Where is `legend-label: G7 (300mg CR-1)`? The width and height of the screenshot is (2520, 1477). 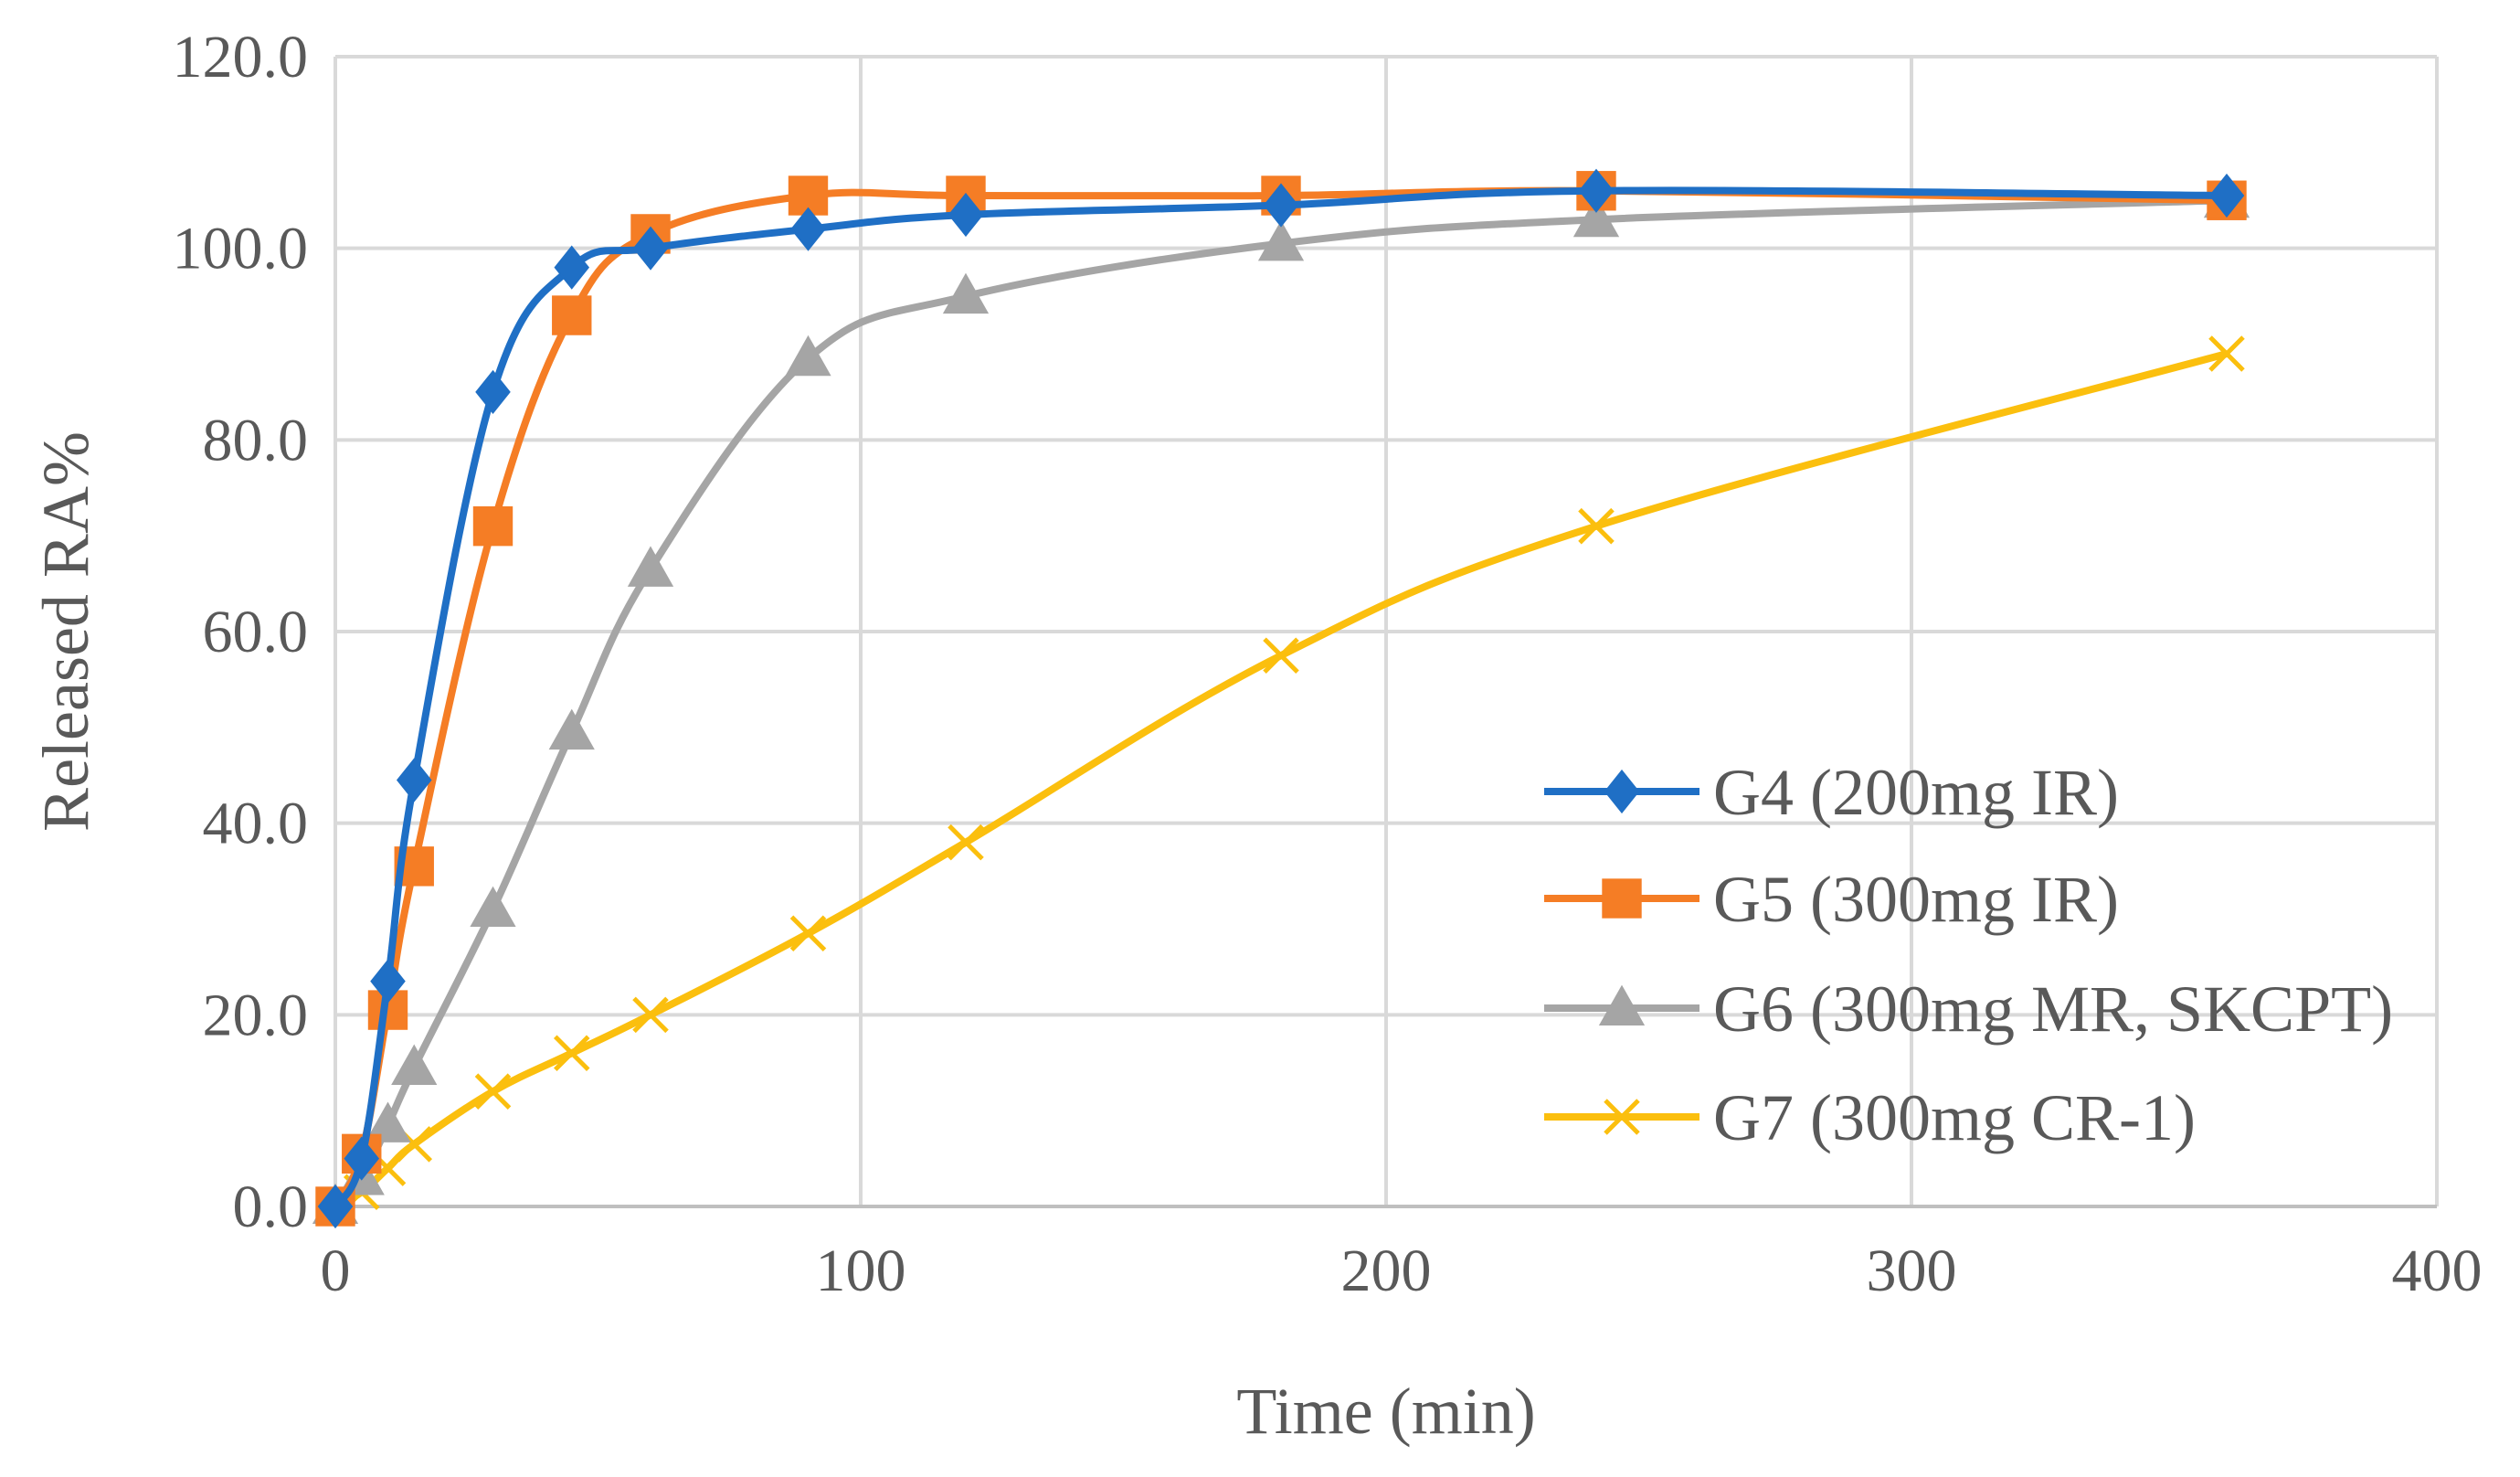
legend-label: G7 (300mg CR-1) is located at coordinates (1954, 1117).